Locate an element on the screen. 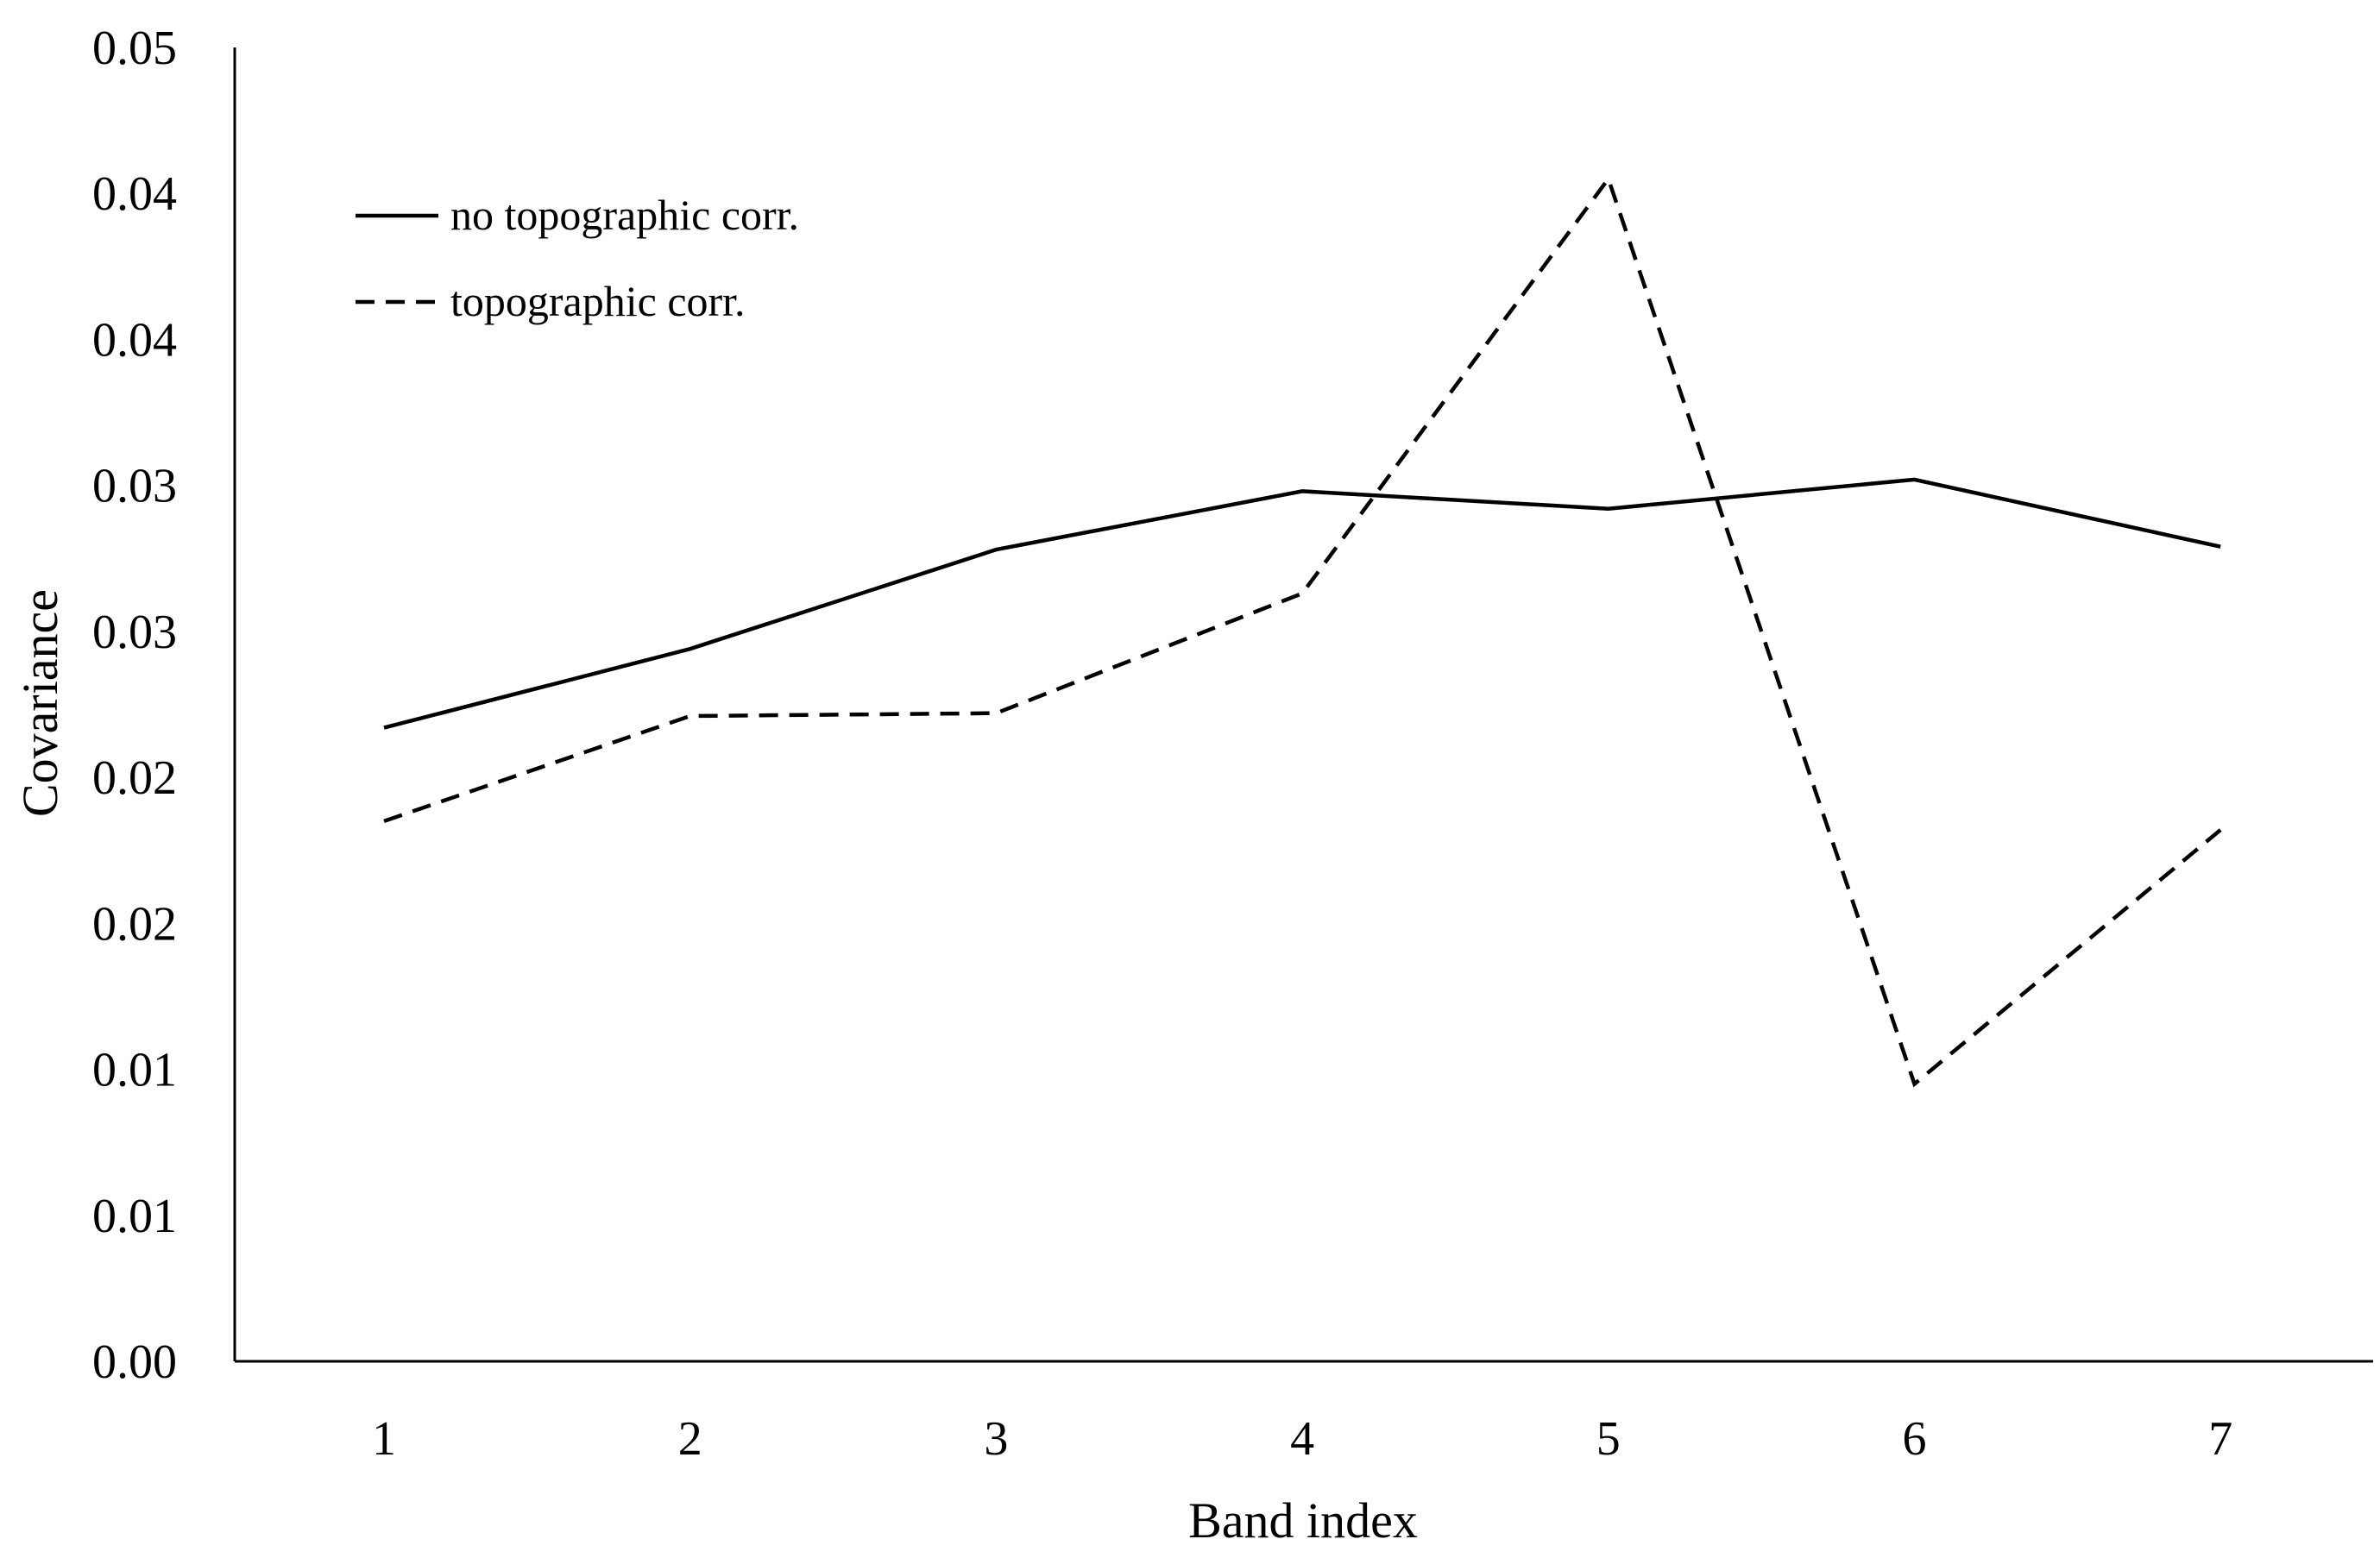  y-axis-title: Covariance is located at coordinates (40, 703).